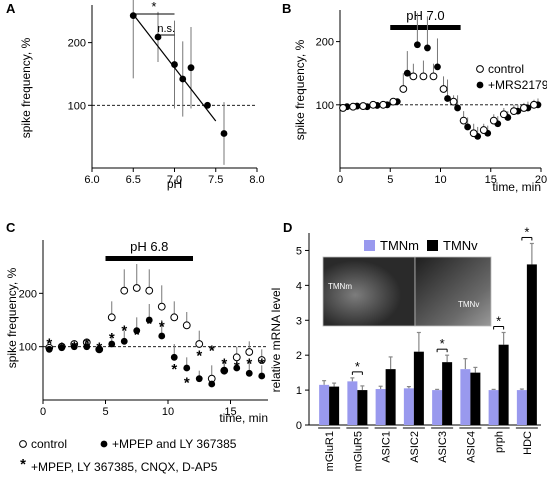 The height and width of the screenshot is (490, 547). What do you see at coordinates (325, 106) in the screenshot?
I see `panel-b-y-tick-label: 100` at bounding box center [325, 106].